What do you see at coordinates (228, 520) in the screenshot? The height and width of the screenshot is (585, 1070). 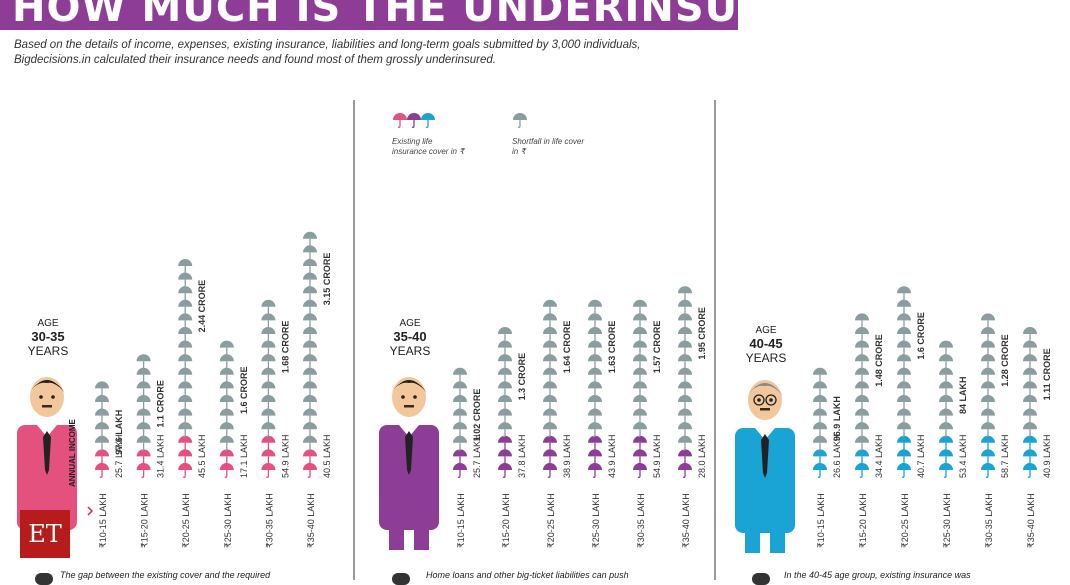 I see `income-bracket-label: ₹25-30 LAKH` at bounding box center [228, 520].